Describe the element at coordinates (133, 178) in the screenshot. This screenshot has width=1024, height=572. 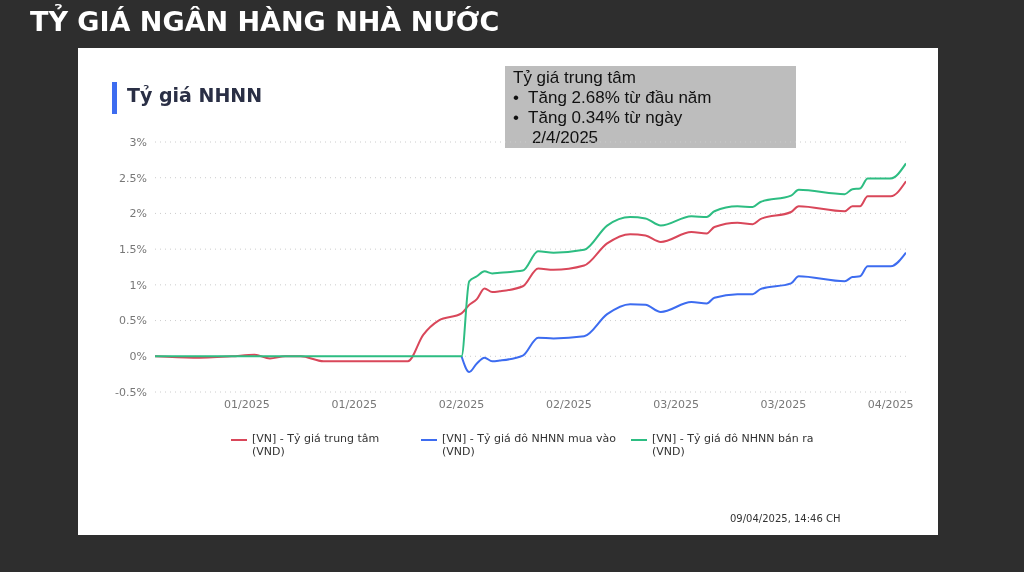
I see `y-tick-label: 2.5%` at that location.